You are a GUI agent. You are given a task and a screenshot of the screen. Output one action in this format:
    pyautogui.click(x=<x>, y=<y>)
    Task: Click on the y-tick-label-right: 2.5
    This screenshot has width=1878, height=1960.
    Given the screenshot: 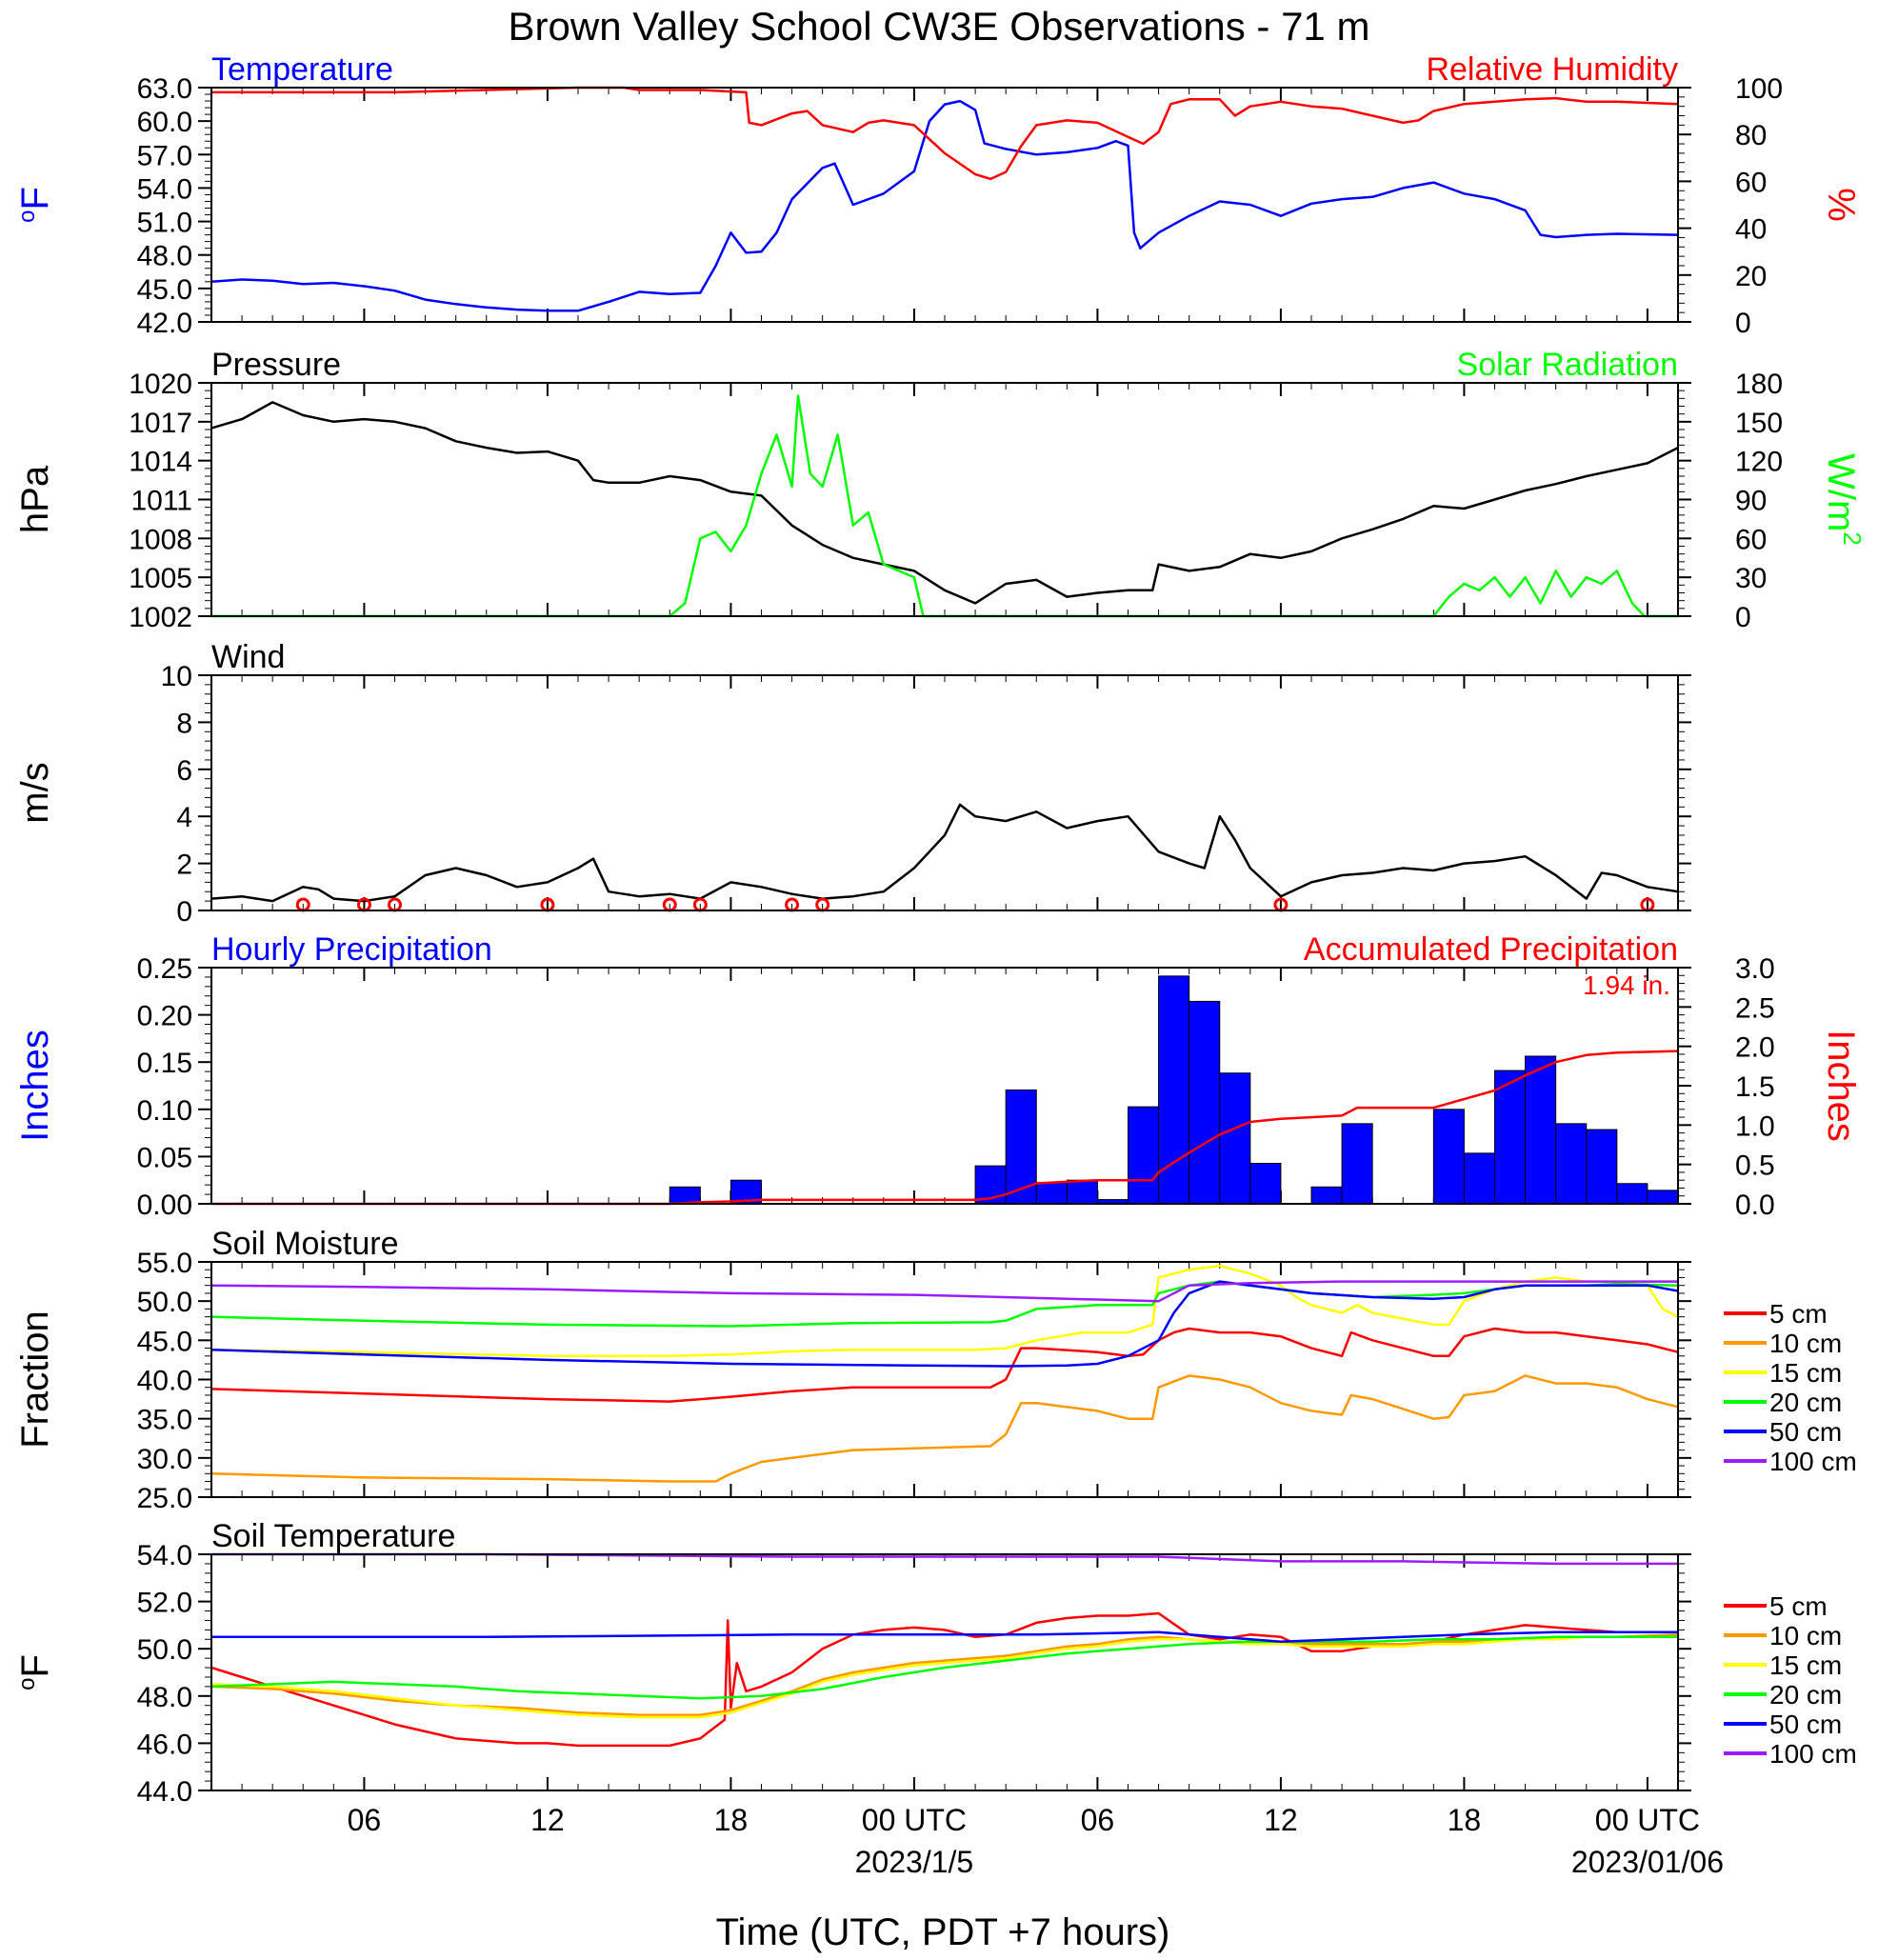 What is the action you would take?
    pyautogui.click(x=1755, y=1008)
    